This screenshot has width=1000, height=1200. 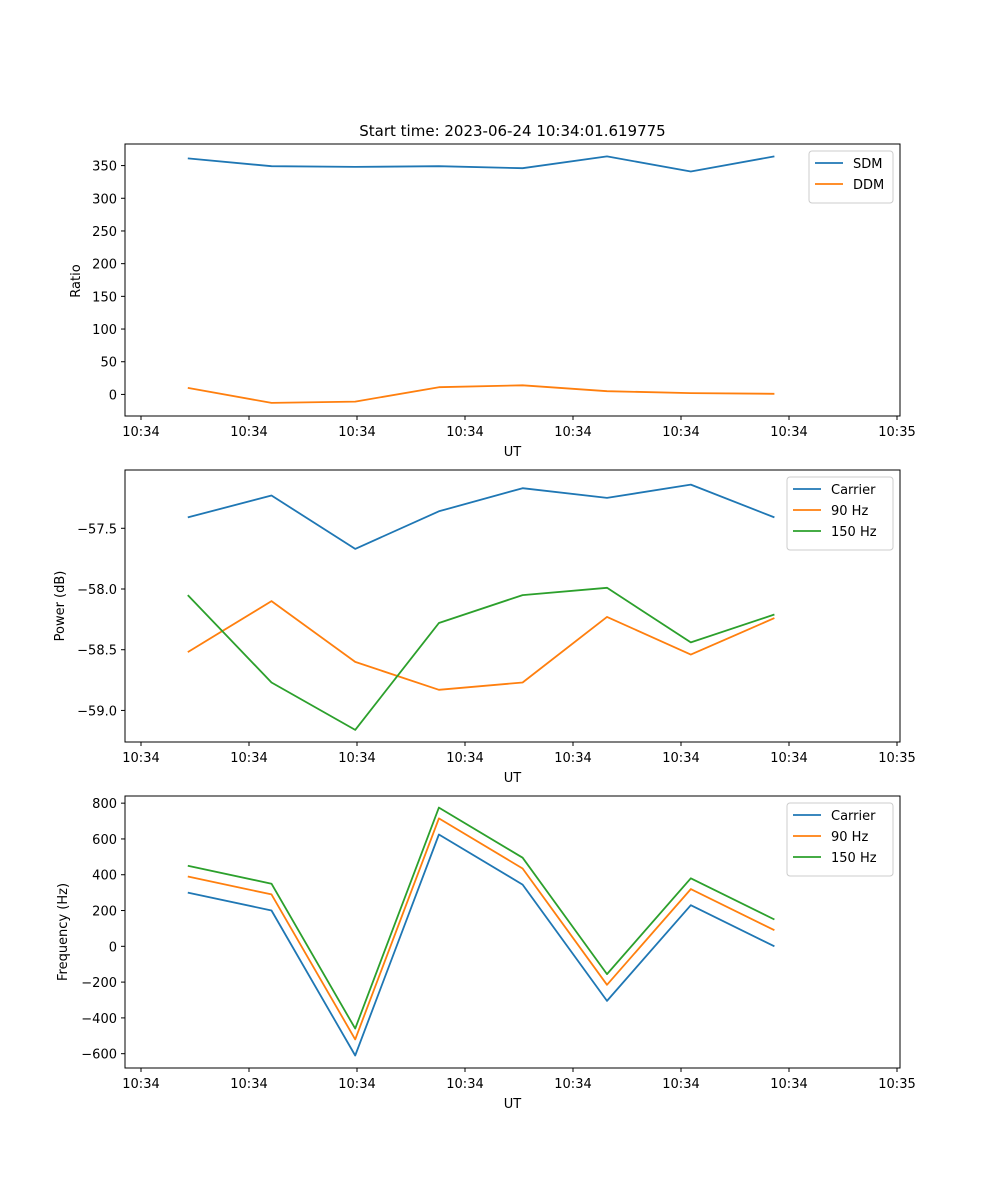 What do you see at coordinates (99, 1055) in the screenshot?
I see `y-tick-label: −600` at bounding box center [99, 1055].